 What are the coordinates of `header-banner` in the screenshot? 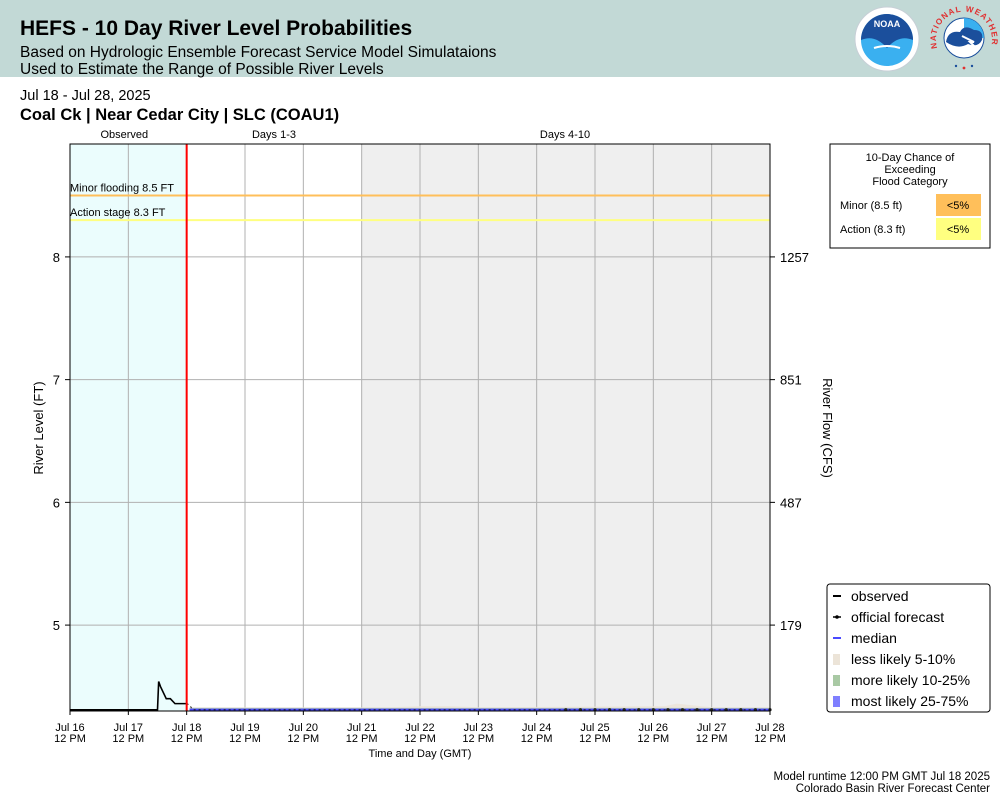 It's located at (500, 38).